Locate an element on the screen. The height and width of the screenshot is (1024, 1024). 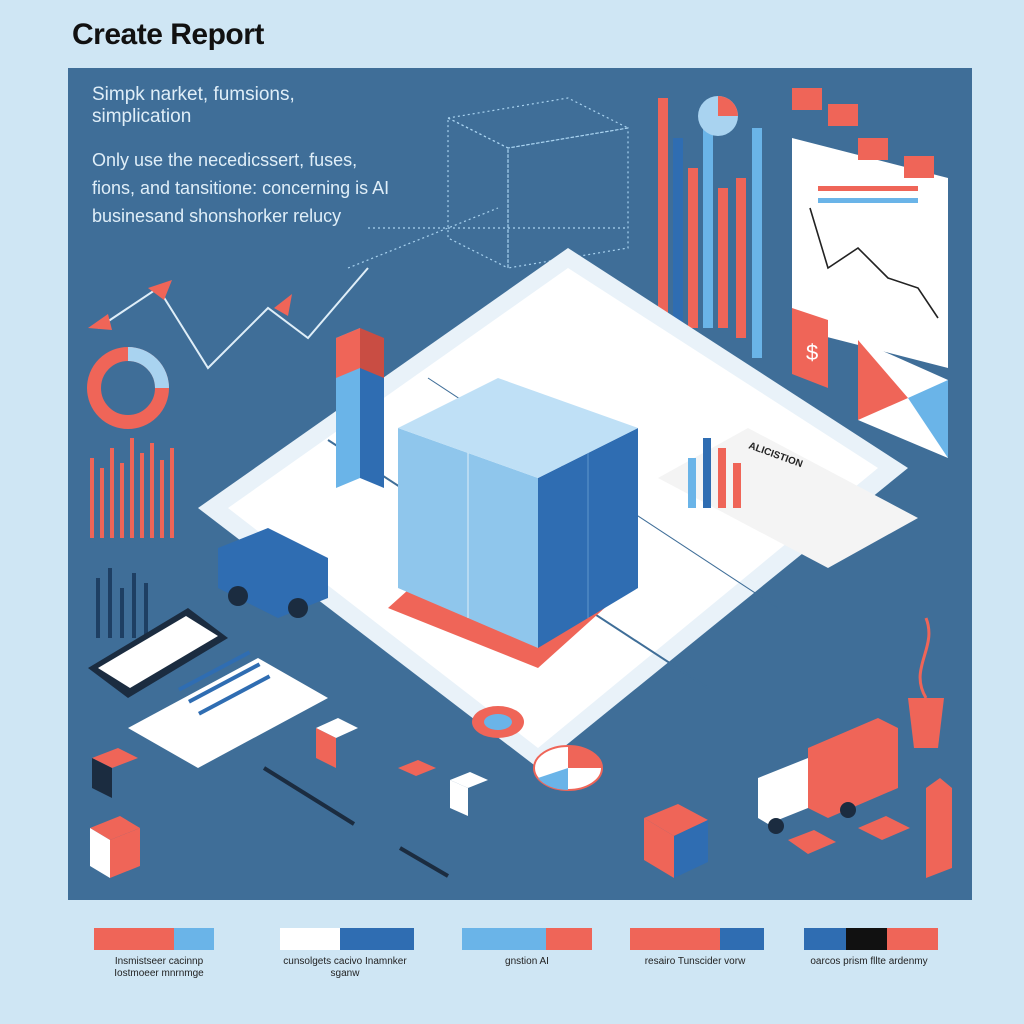
pie-slice-graphic is located at coordinates (568, 768).